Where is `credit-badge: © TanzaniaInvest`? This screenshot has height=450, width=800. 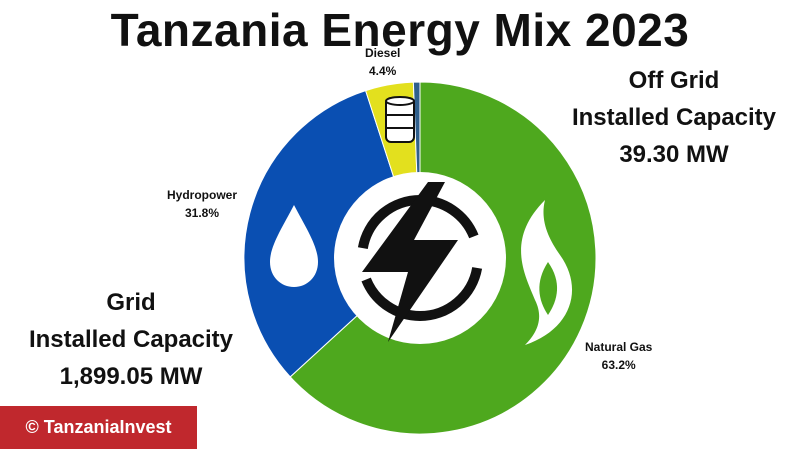 credit-badge: © TanzaniaInvest is located at coordinates (98, 427).